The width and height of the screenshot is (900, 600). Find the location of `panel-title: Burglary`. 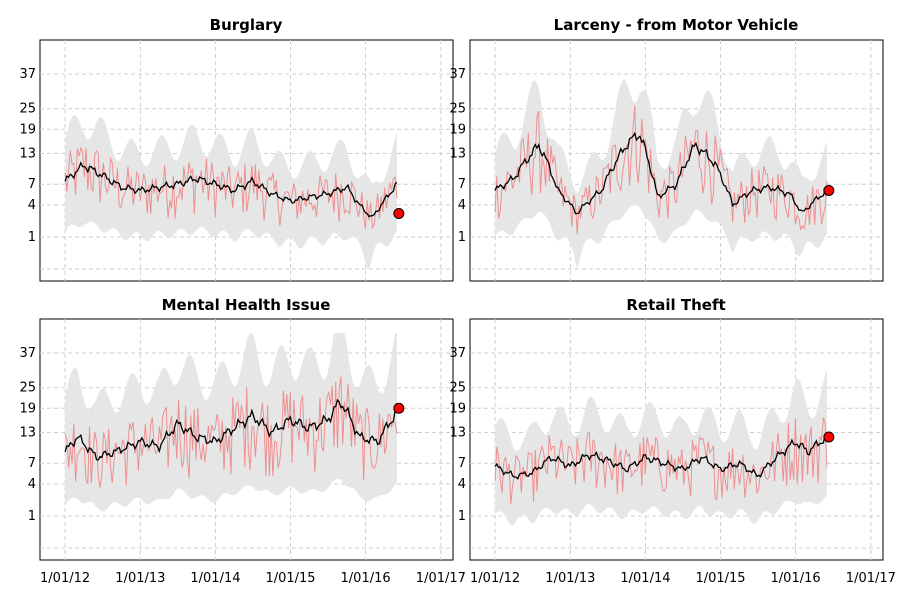

panel-title: Burglary is located at coordinates (246, 25).